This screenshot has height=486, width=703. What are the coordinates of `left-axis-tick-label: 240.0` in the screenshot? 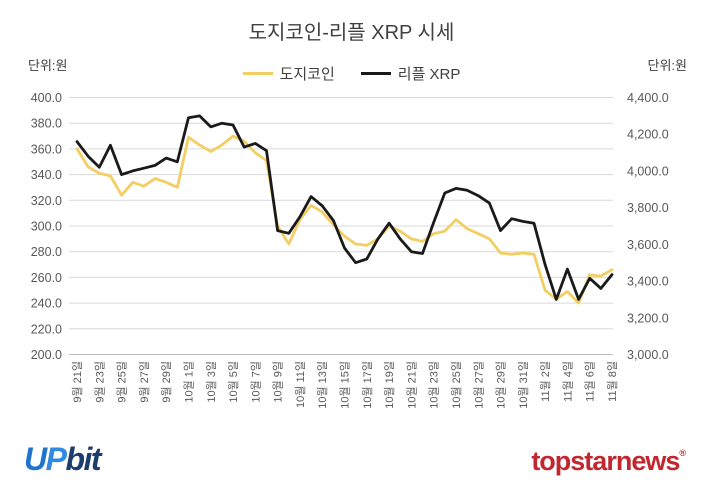 It's located at (46, 304).